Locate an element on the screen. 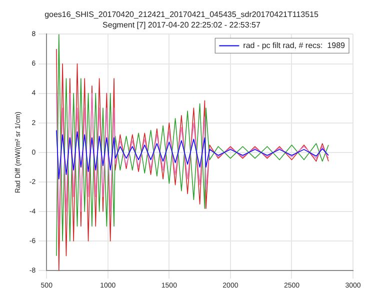 This screenshot has height=301, width=375. legend-label: rad - pc filt rad, # recs: 1989 is located at coordinates (294, 45).